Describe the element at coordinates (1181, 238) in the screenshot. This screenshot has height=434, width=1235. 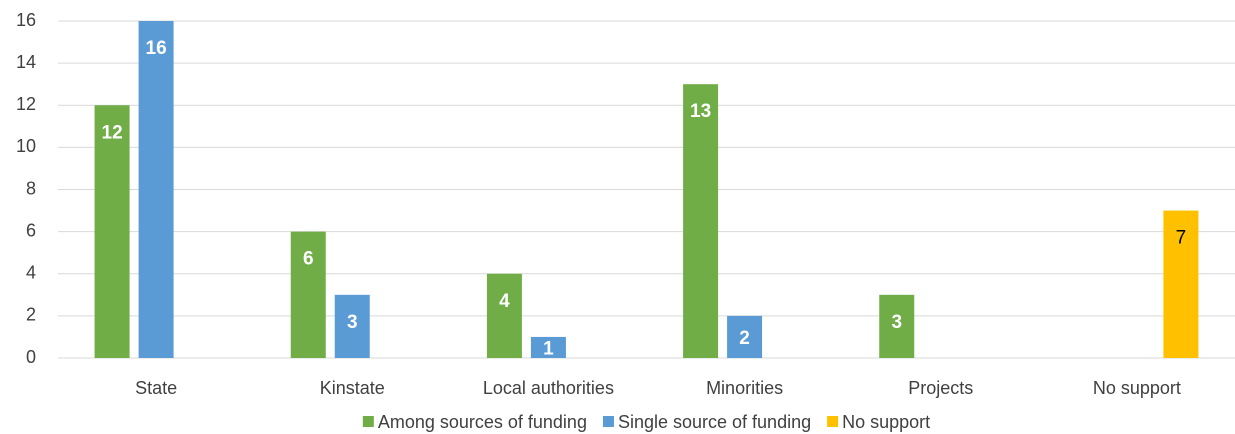
I see `data-label: 7` at that location.